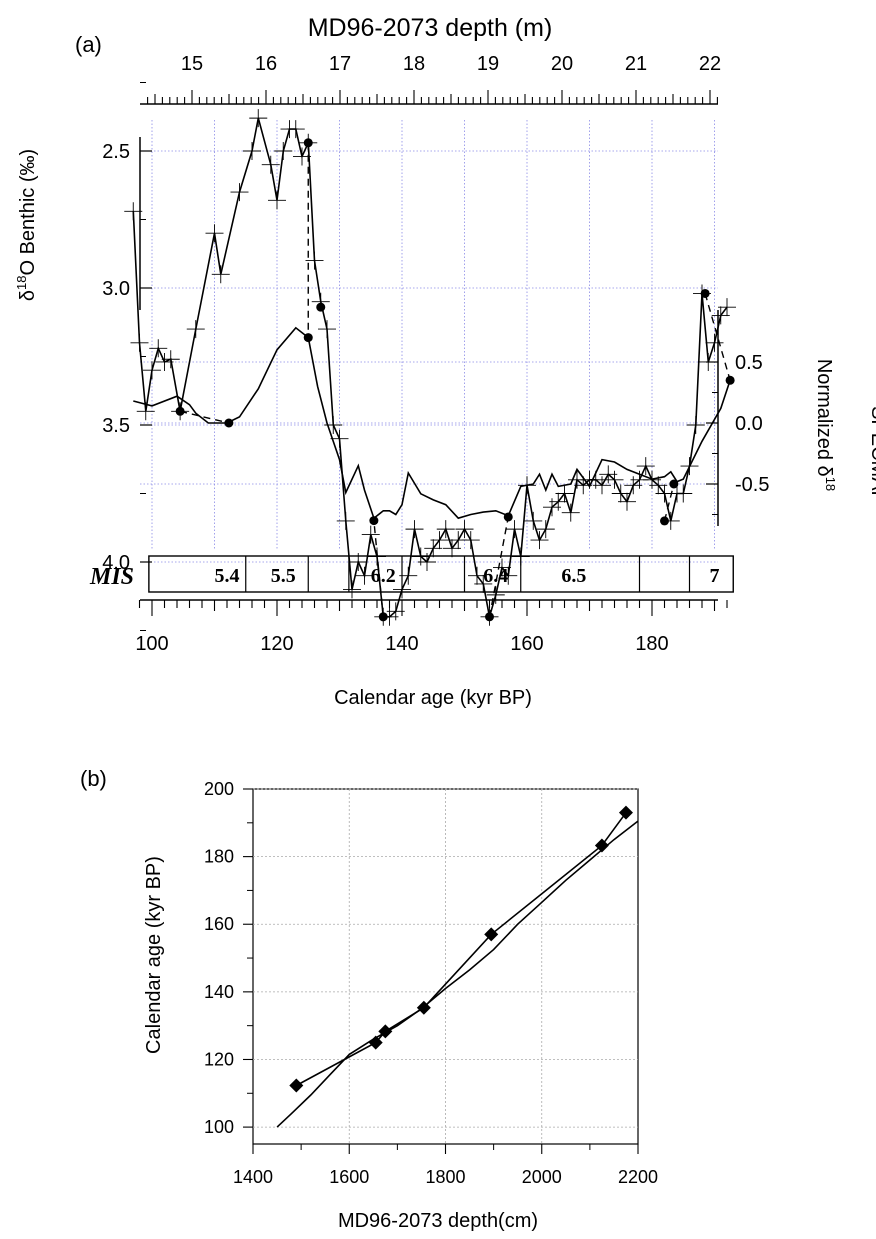  What do you see at coordinates (526, 644) in the screenshot?
I see `bottom-axis-tick-label: 160` at bounding box center [526, 644].